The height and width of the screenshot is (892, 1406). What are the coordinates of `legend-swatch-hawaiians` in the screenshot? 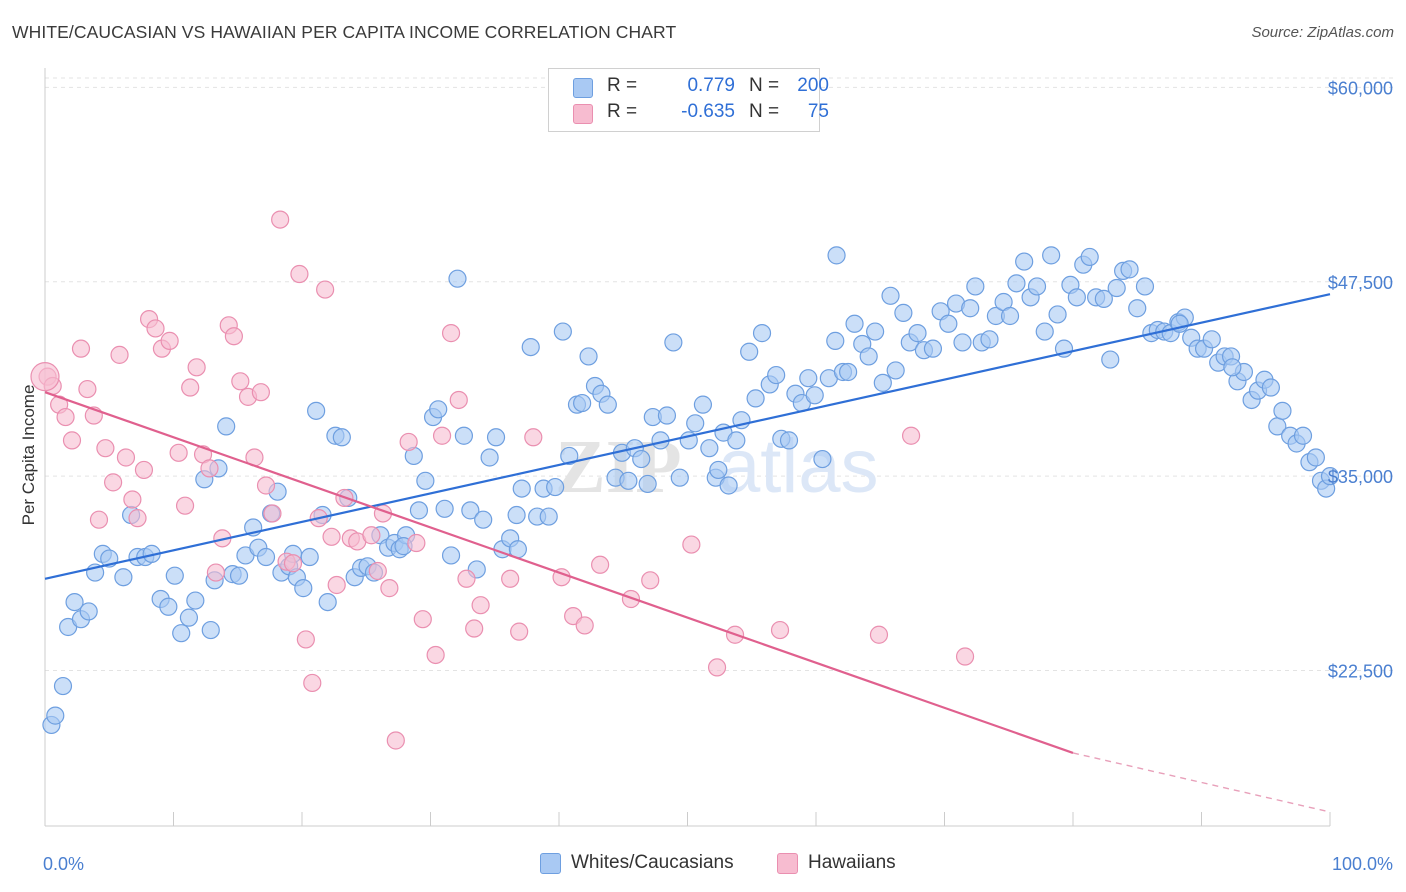 It's located at (583, 114).